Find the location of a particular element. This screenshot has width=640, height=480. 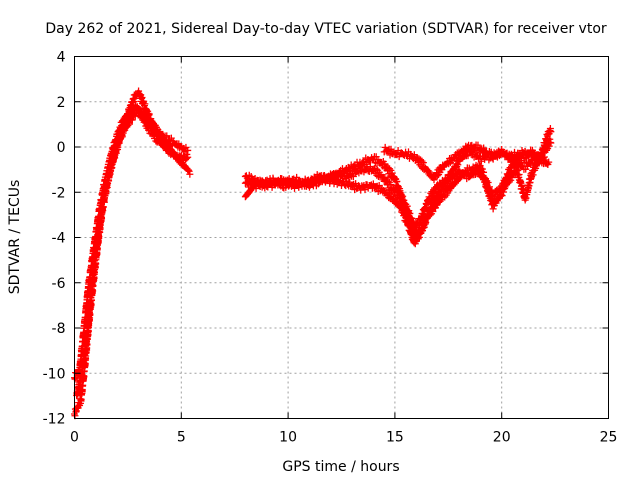

y-tick-label: 2 is located at coordinates (61, 103).